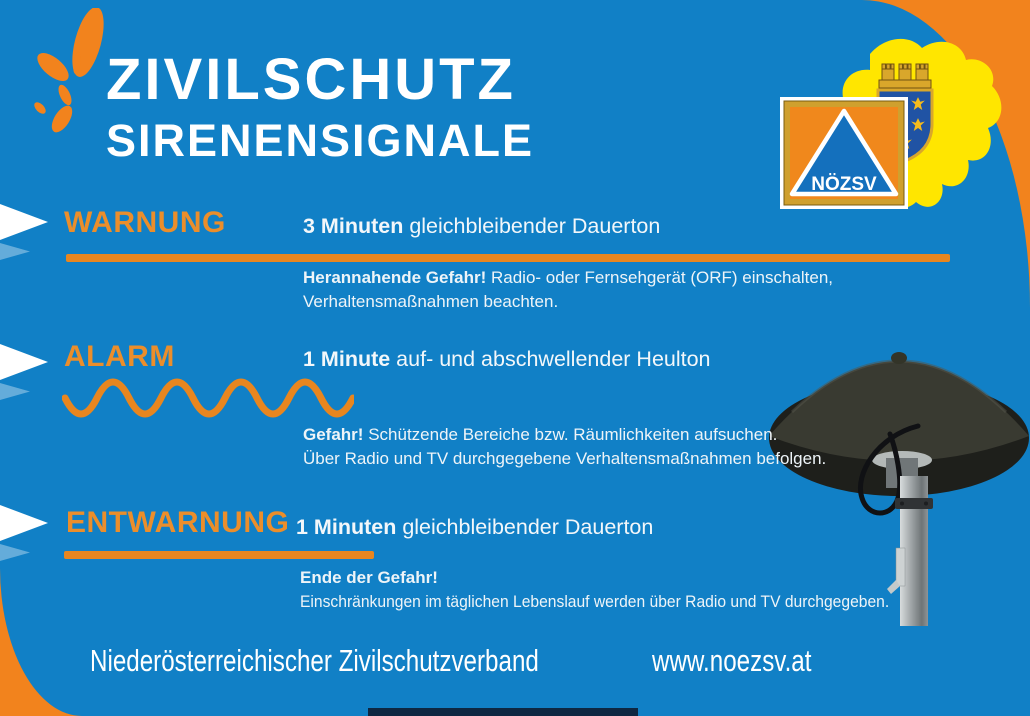  I want to click on footer-website: www.noezsv.at, so click(732, 660).